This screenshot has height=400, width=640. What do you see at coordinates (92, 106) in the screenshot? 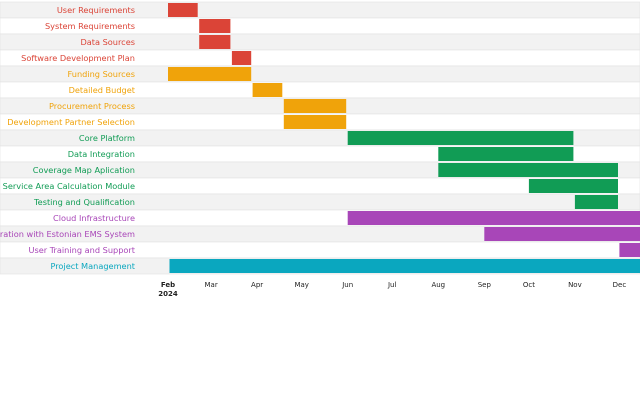
I see `task-label: Procurement Process` at bounding box center [92, 106].